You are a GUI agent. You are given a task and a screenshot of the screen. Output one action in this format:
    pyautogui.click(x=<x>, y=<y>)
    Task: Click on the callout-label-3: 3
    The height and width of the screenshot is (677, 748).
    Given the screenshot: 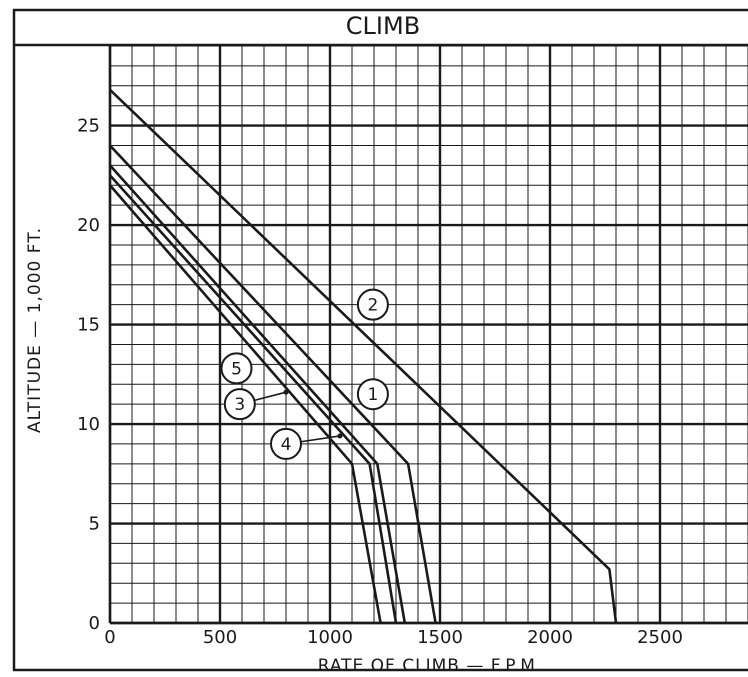 What is the action you would take?
    pyautogui.click(x=239, y=405)
    